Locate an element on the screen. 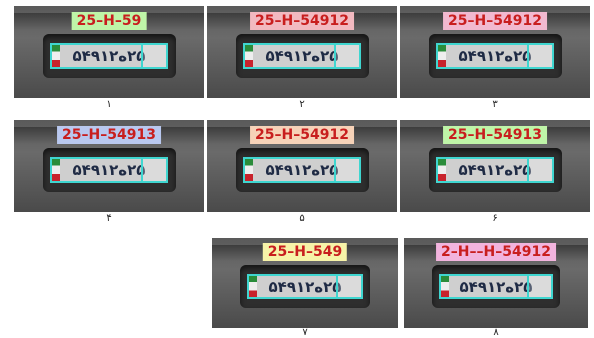 The image size is (594, 338). license-plate-panel-3: ۲۵ه۵۴۹۱۲ 25–H–54912 is located at coordinates (495, 52).